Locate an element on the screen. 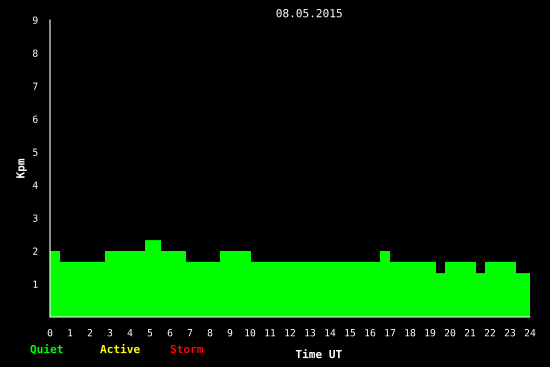 The width and height of the screenshot is (550, 367). x-tick-label: 1 is located at coordinates (70, 332).